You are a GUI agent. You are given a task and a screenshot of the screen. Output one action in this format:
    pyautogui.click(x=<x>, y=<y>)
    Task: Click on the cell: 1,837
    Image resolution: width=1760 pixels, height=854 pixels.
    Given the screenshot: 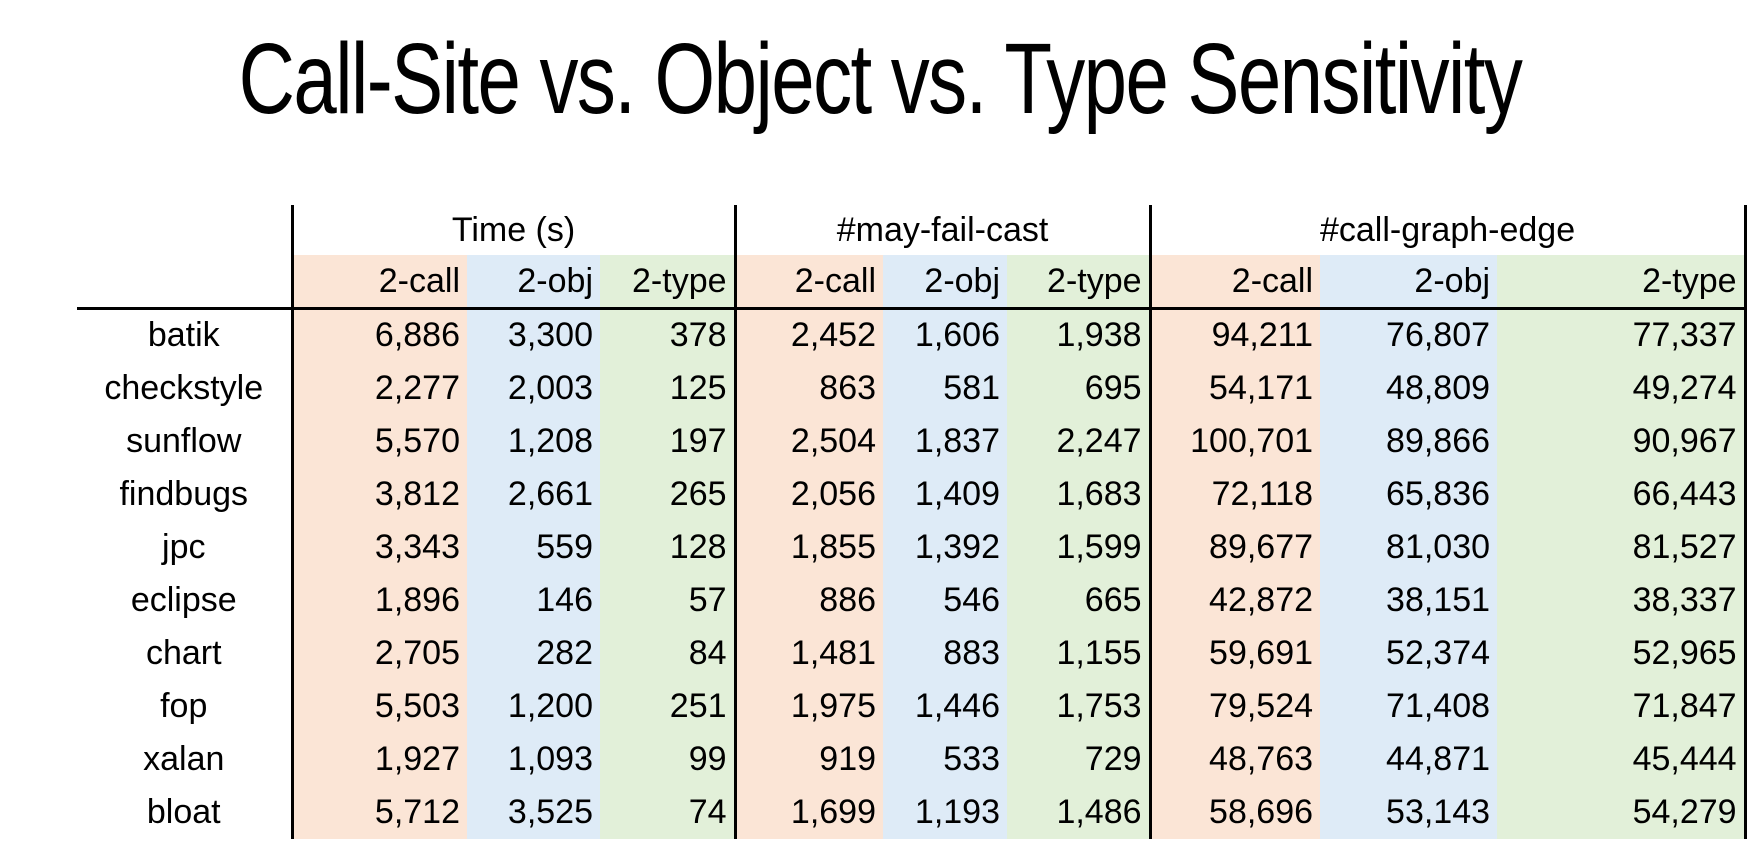 What is the action you would take?
    pyautogui.click(x=945, y=441)
    